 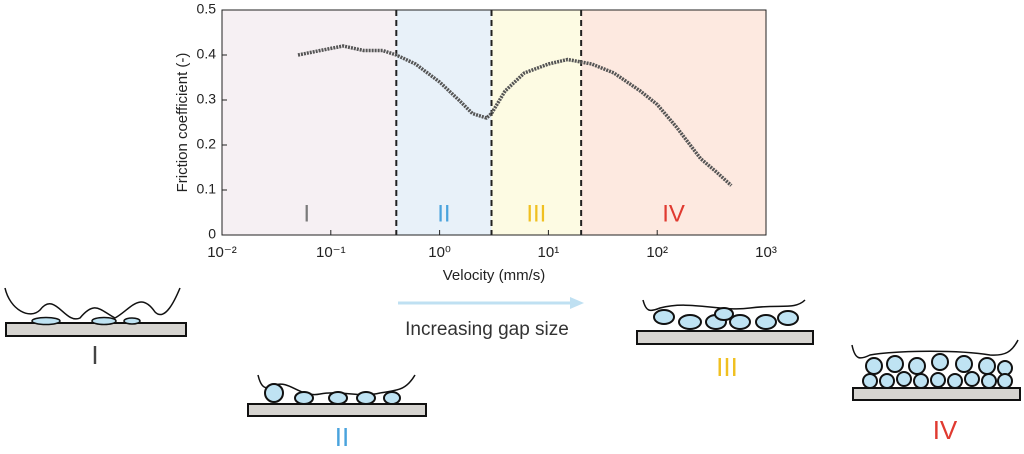 I want to click on x-tick-label: 10⁰, so click(x=439, y=252).